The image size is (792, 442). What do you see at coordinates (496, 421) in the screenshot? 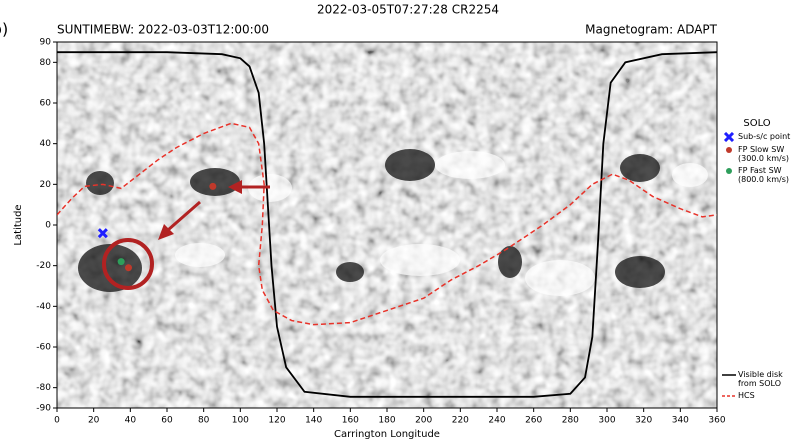
I see `x-tick-label: 240` at bounding box center [496, 421].